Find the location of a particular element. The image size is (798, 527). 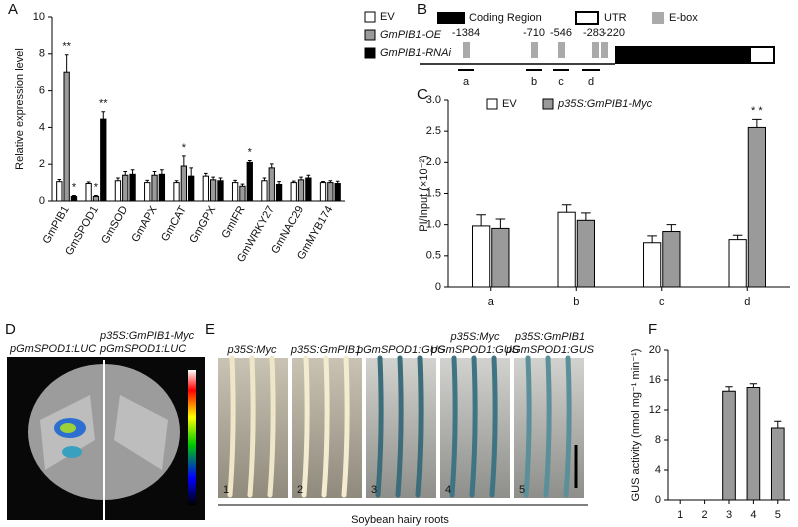

y-tick-label: 0.5 is located at coordinates (433, 256).